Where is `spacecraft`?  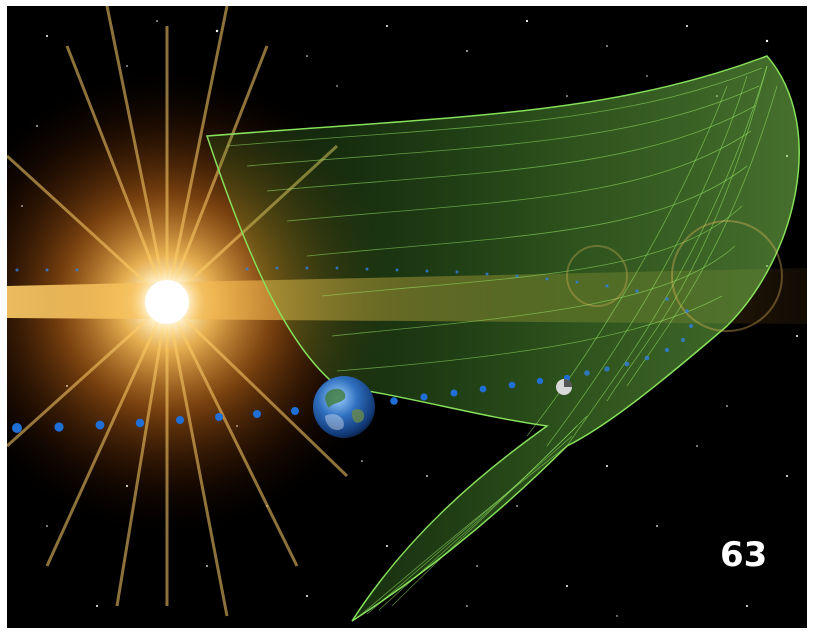 spacecraft is located at coordinates (564, 387).